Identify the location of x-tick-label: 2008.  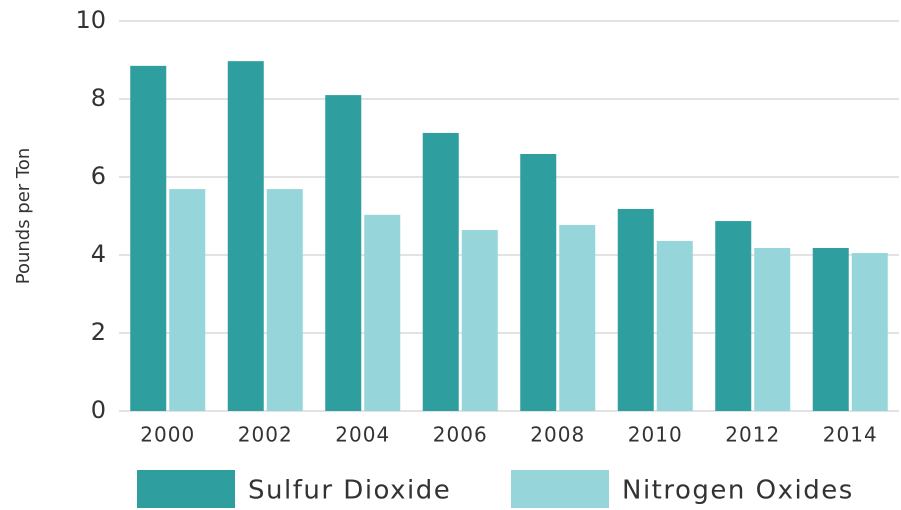
(557, 435).